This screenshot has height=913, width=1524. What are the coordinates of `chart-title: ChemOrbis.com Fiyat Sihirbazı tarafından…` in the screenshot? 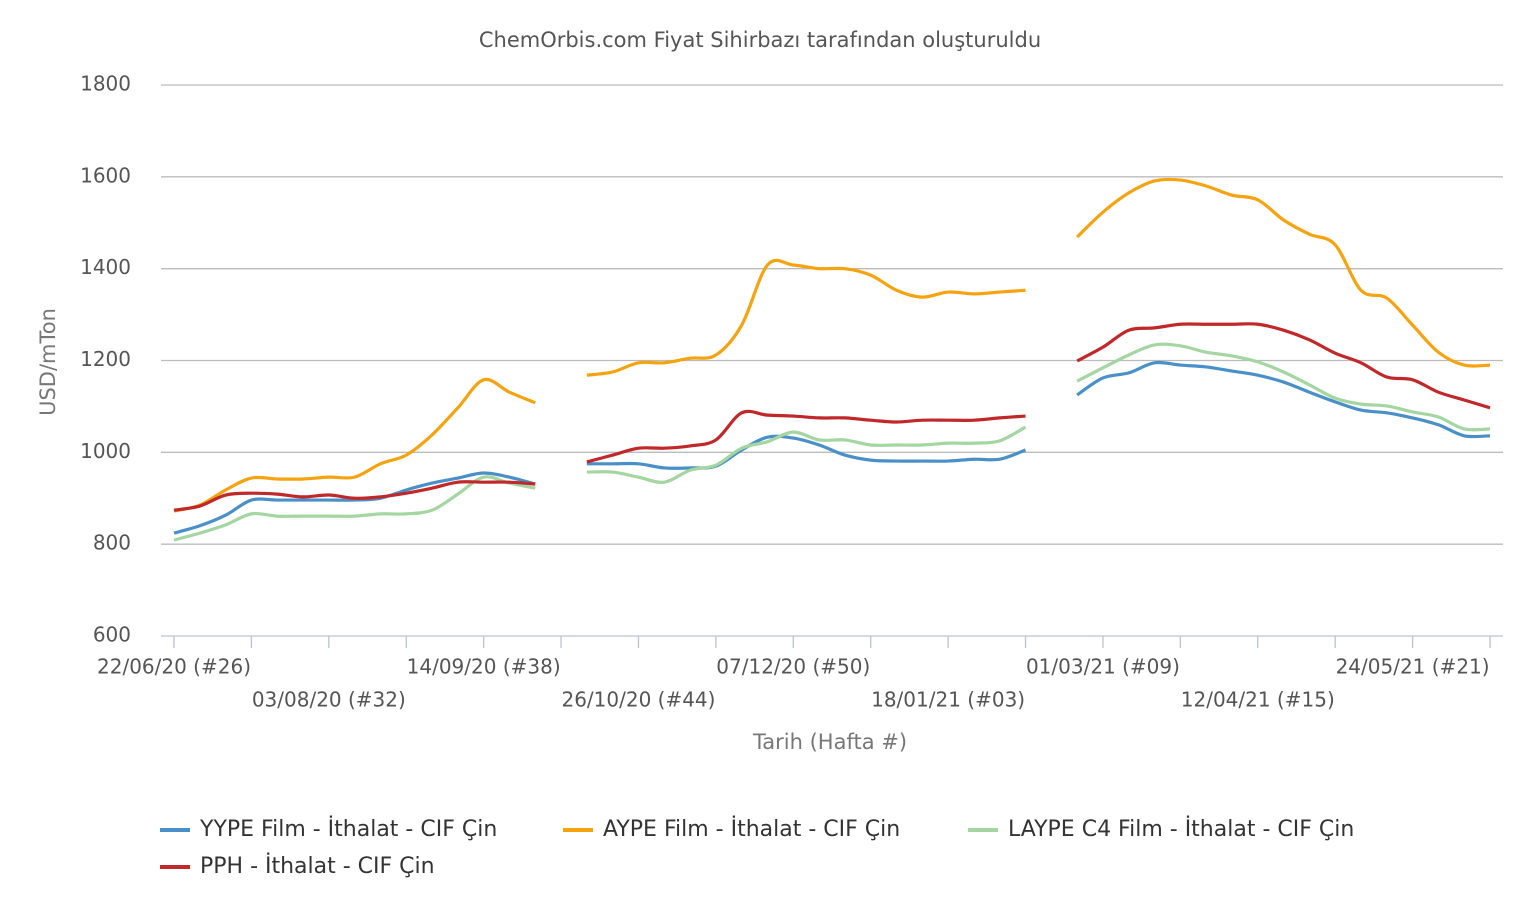 It's located at (760, 40).